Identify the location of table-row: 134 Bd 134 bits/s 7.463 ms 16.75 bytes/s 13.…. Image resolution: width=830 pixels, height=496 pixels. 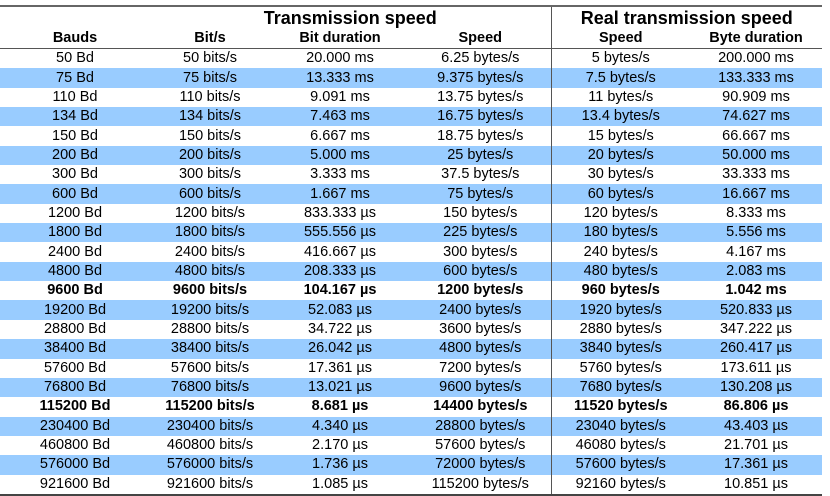
(411, 117).